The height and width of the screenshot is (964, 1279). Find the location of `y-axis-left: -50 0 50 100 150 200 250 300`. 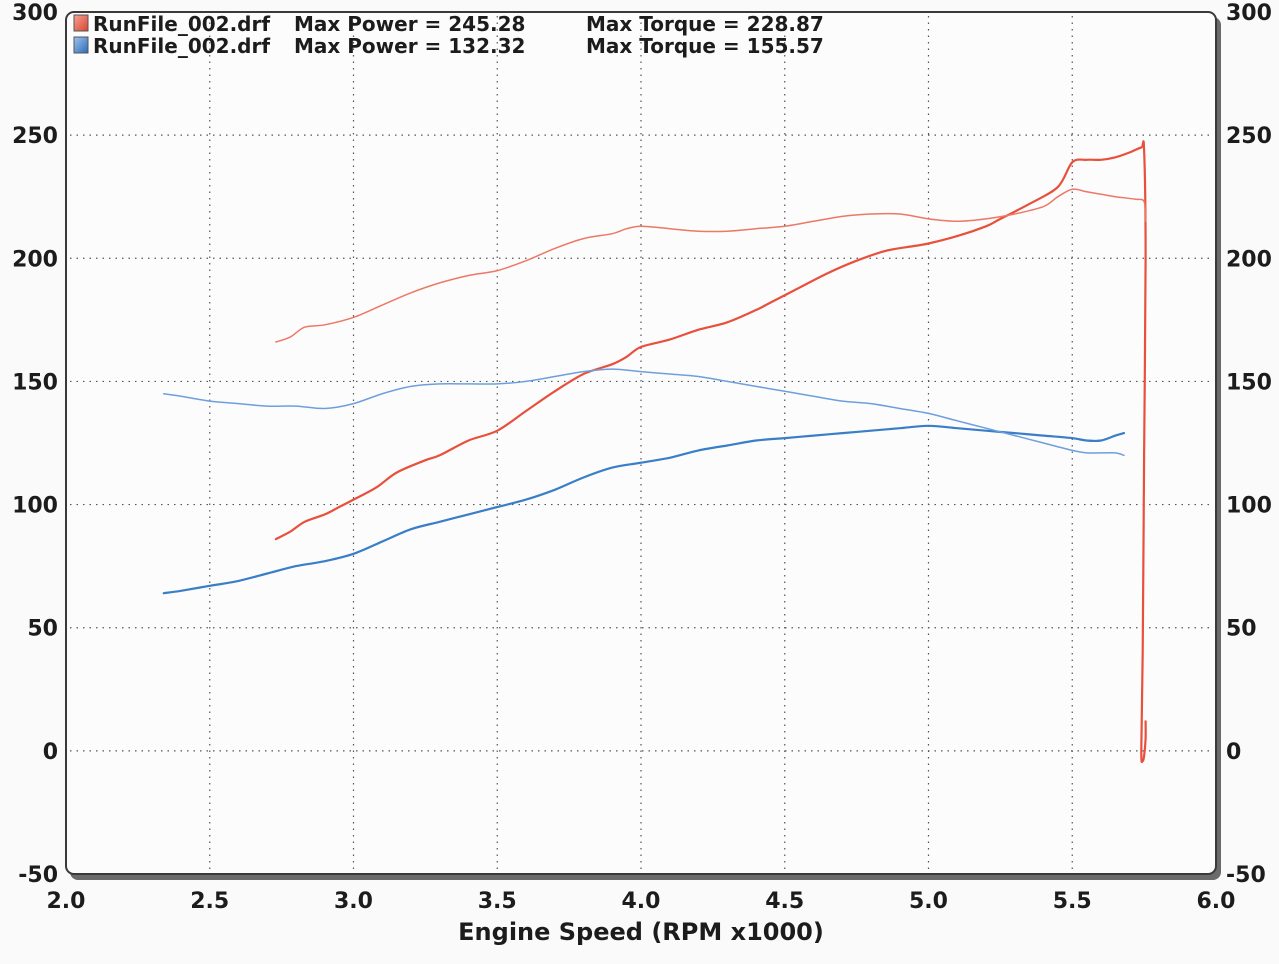

y-axis-left: -50 0 50 100 150 200 250 300 is located at coordinates (35, 444).